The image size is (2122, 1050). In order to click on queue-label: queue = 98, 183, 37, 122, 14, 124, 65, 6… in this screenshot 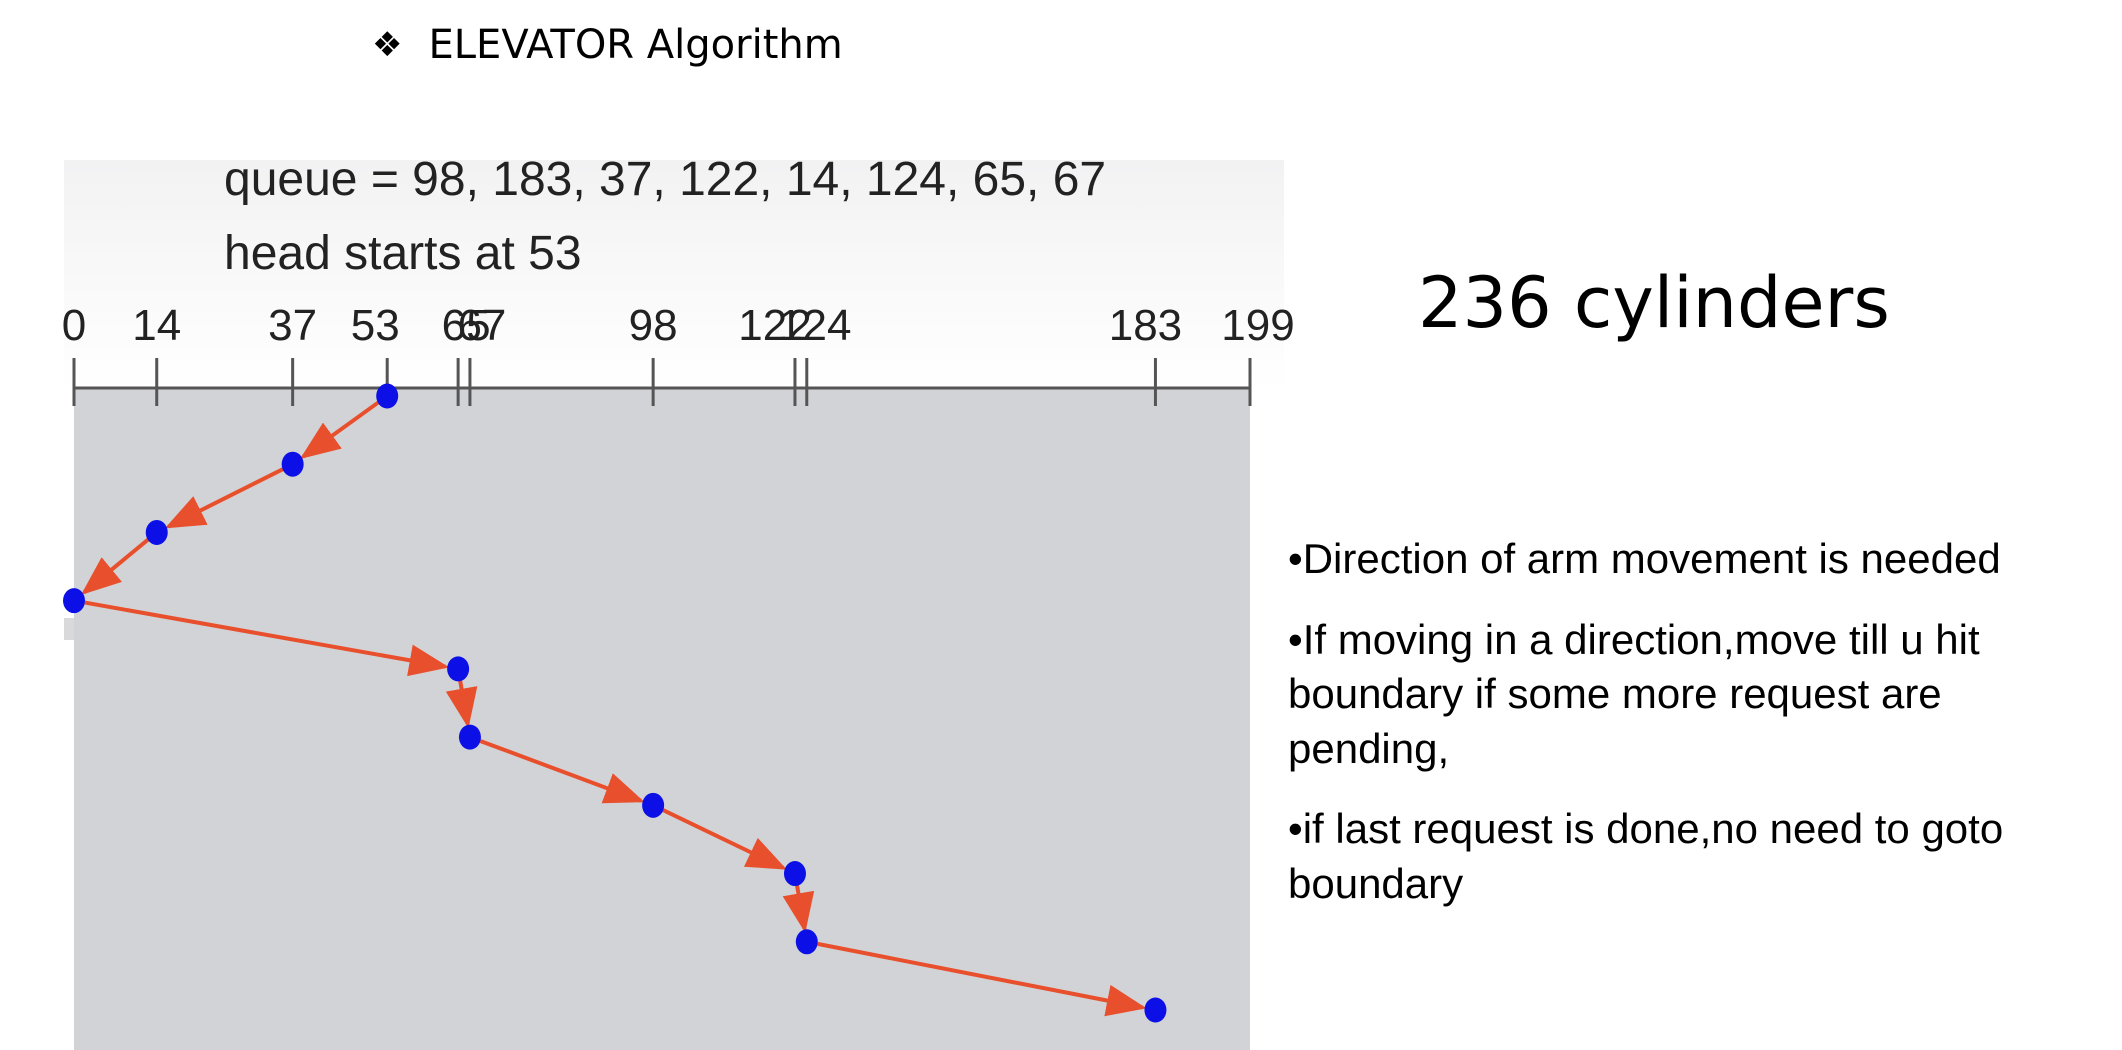, I will do `click(665, 179)`.